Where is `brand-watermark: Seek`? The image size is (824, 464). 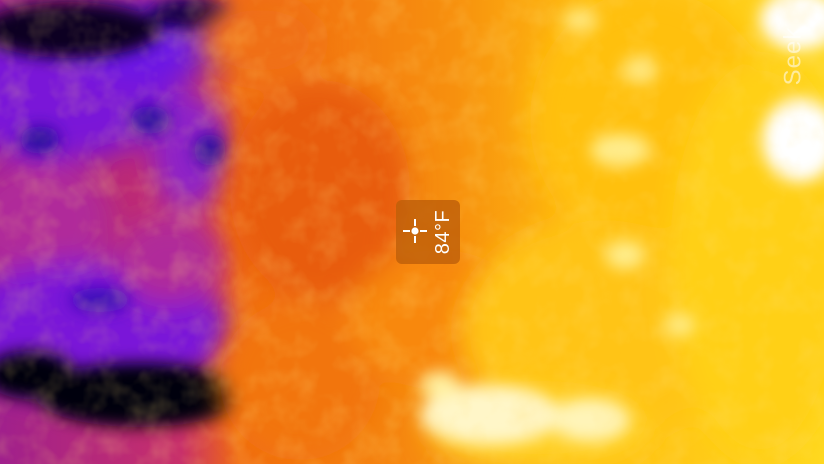 brand-watermark: Seek is located at coordinates (793, 56).